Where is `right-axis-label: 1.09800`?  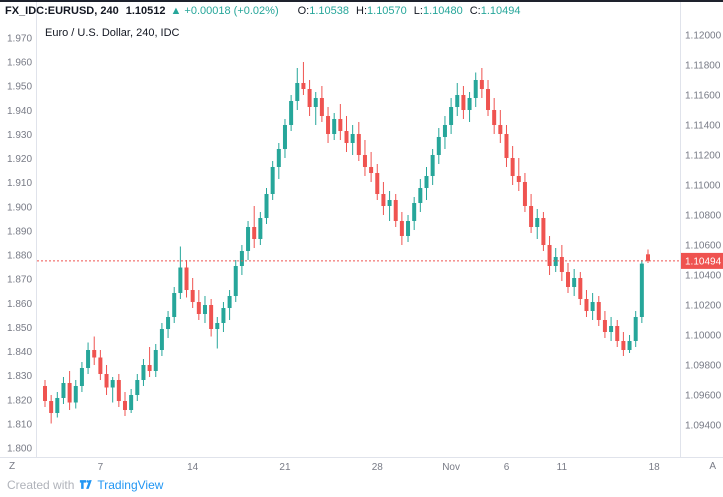
right-axis-label: 1.09800 is located at coordinates (703, 366).